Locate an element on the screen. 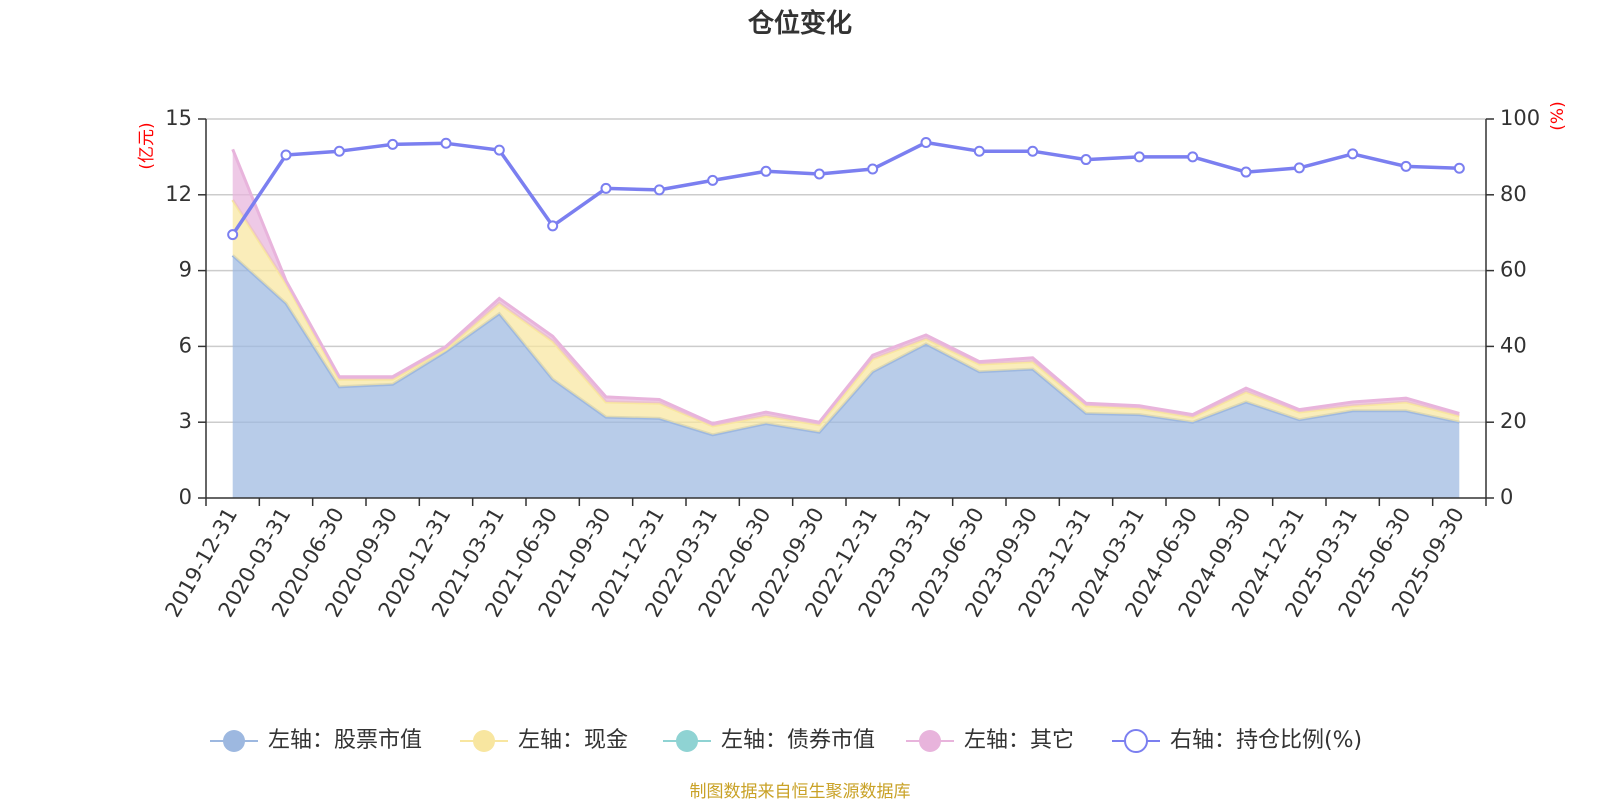 Image resolution: width=1600 pixels, height=800 pixels. left-tick-label: 9 is located at coordinates (185, 270).